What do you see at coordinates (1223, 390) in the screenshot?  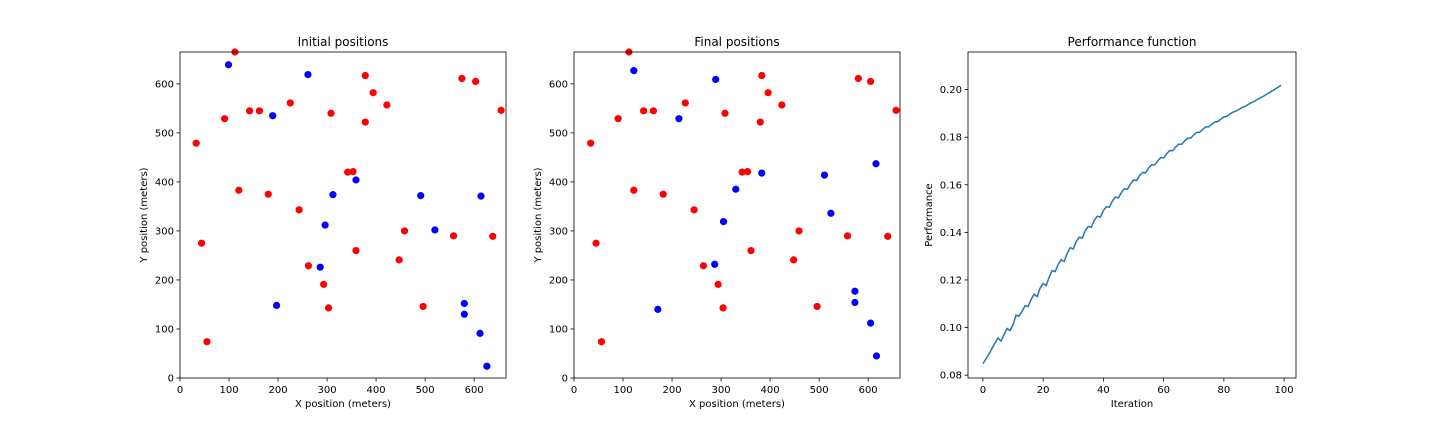 I see `x-tick-label: 80` at bounding box center [1223, 390].